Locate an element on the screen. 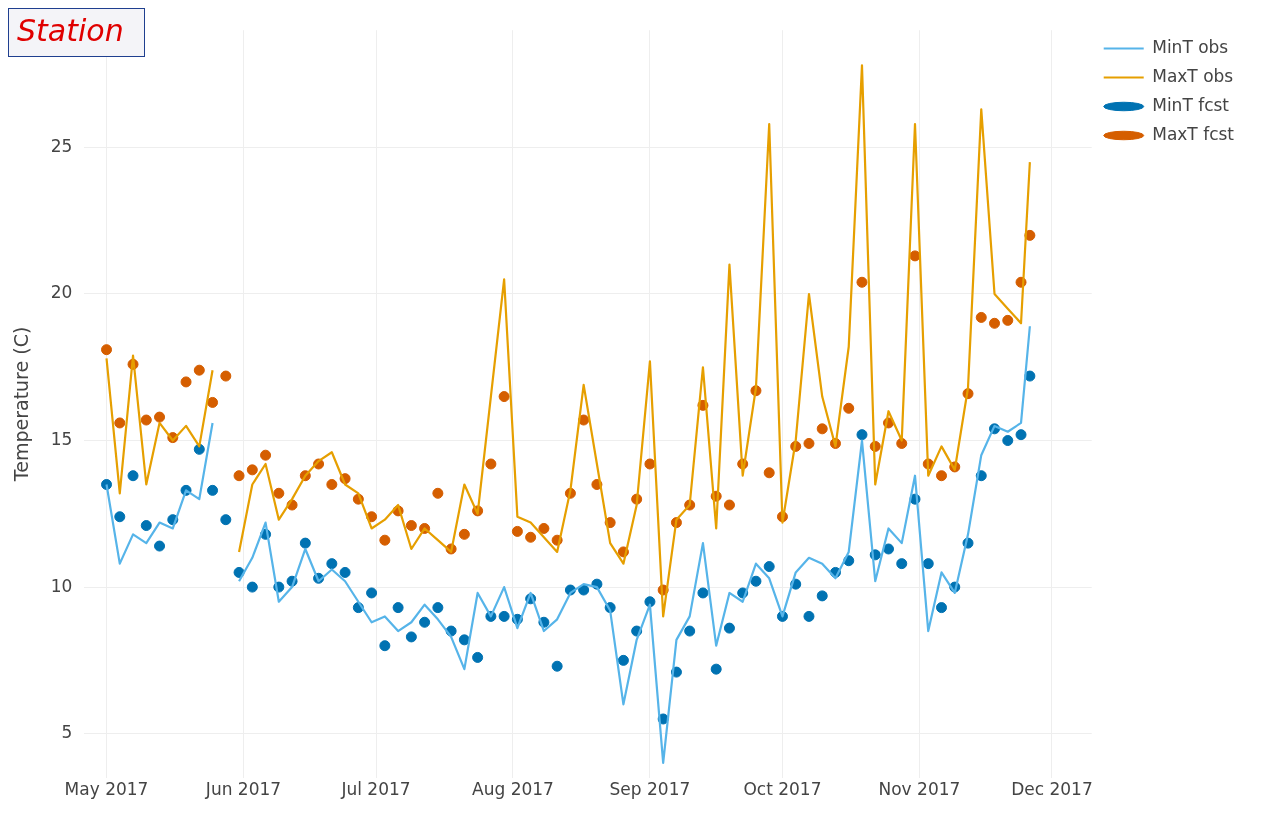 The height and width of the screenshot is (815, 1262). x-tick-label: Nov 2017 is located at coordinates (919, 789).